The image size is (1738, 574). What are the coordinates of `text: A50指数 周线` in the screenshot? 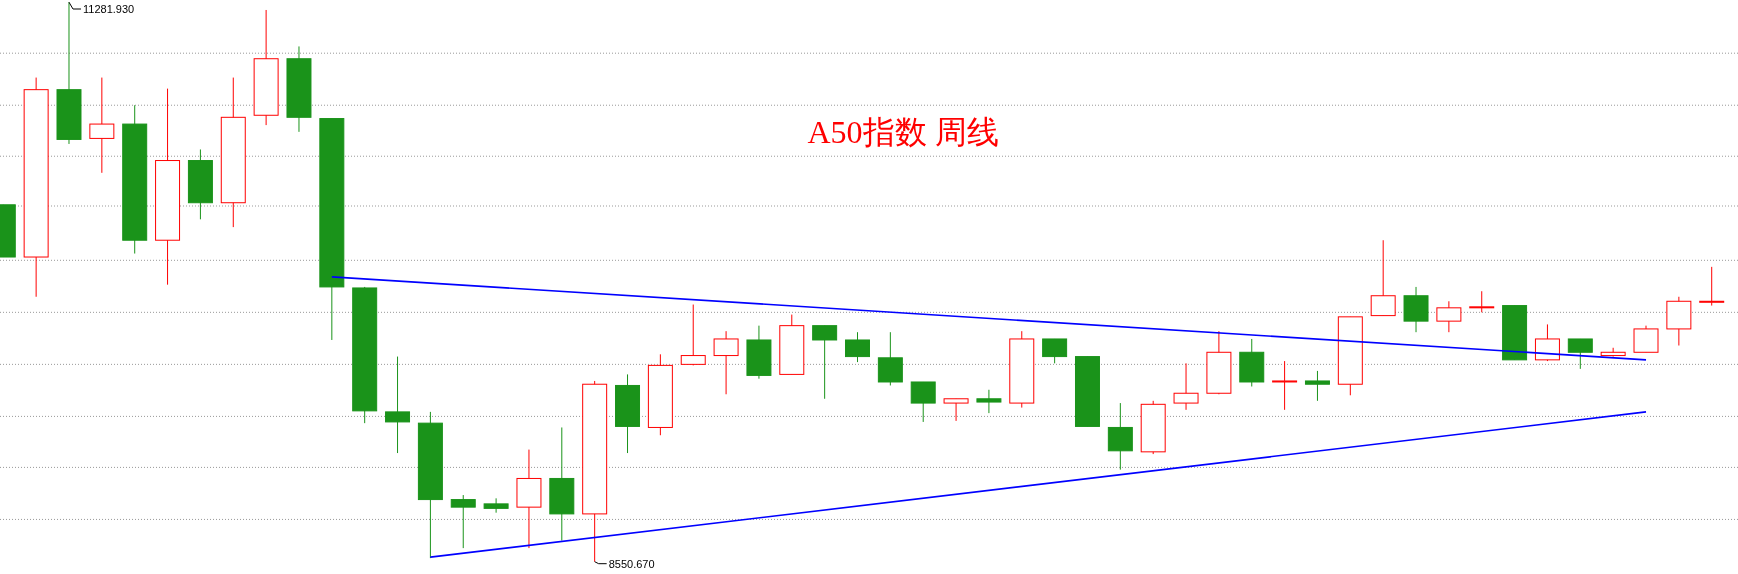 It's located at (903, 132).